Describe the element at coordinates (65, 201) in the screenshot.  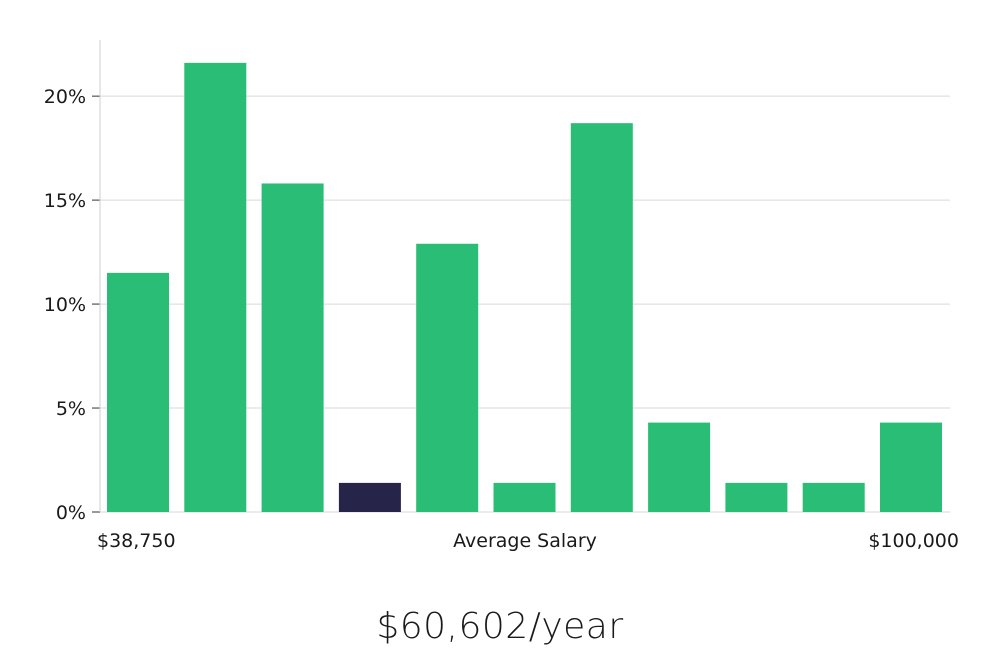
I see `y-tick-label: 15%` at that location.